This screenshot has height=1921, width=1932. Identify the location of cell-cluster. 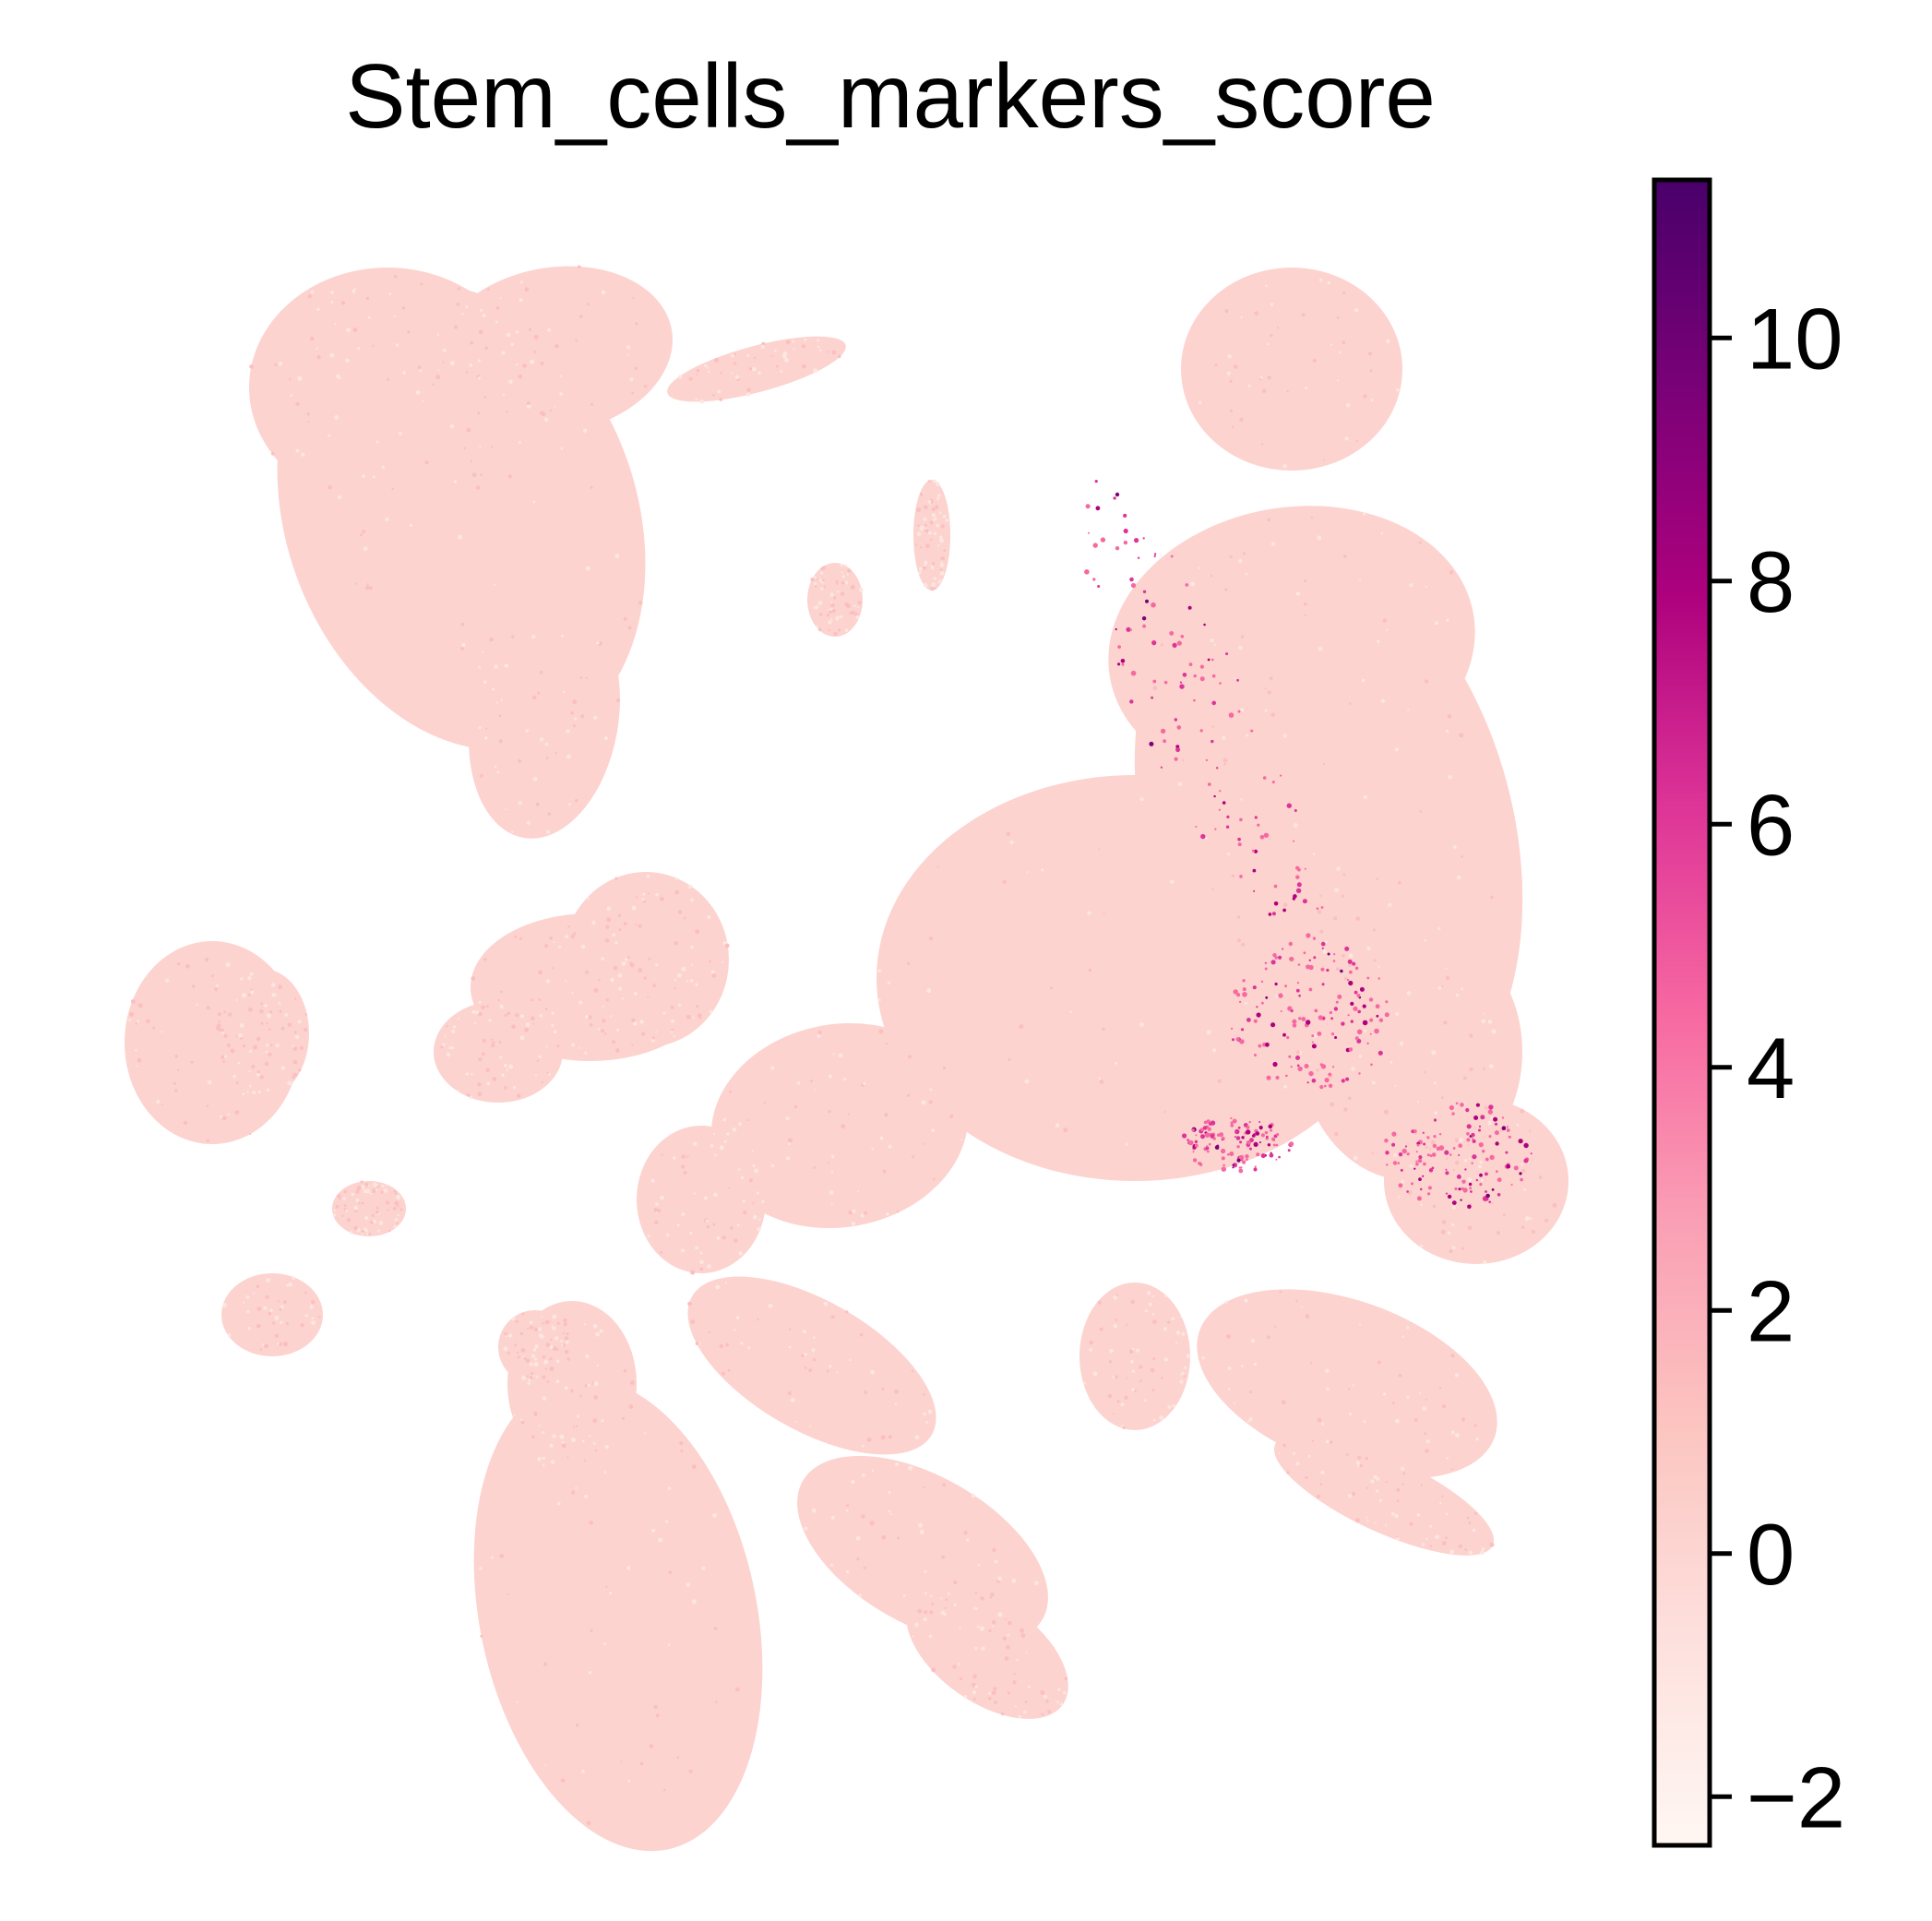
(1476, 1181).